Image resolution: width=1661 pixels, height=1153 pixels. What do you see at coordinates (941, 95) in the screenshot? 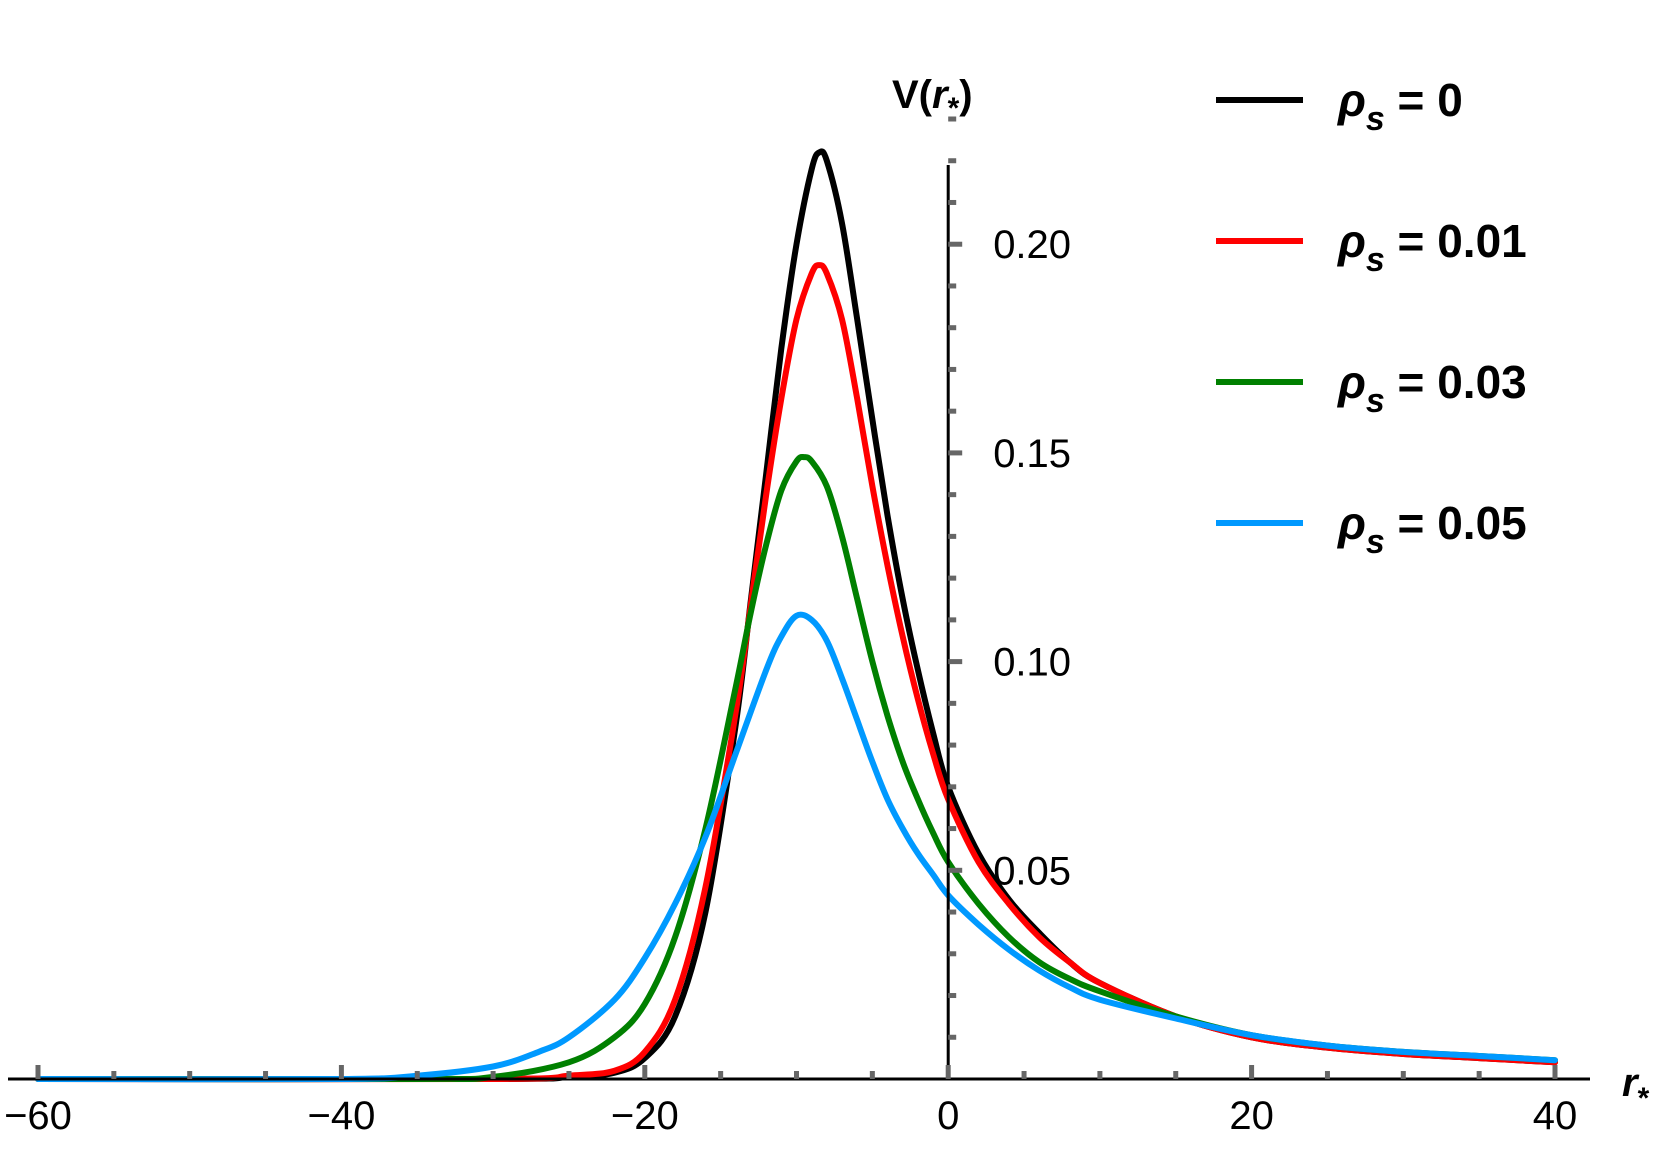
I see `y-axis-label-main: r` at bounding box center [941, 95].